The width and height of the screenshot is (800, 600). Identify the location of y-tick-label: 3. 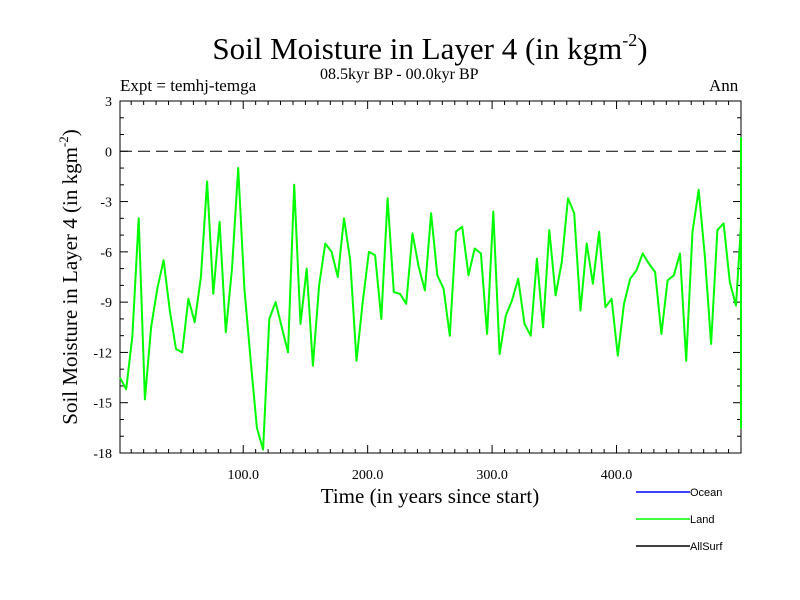
(108, 102).